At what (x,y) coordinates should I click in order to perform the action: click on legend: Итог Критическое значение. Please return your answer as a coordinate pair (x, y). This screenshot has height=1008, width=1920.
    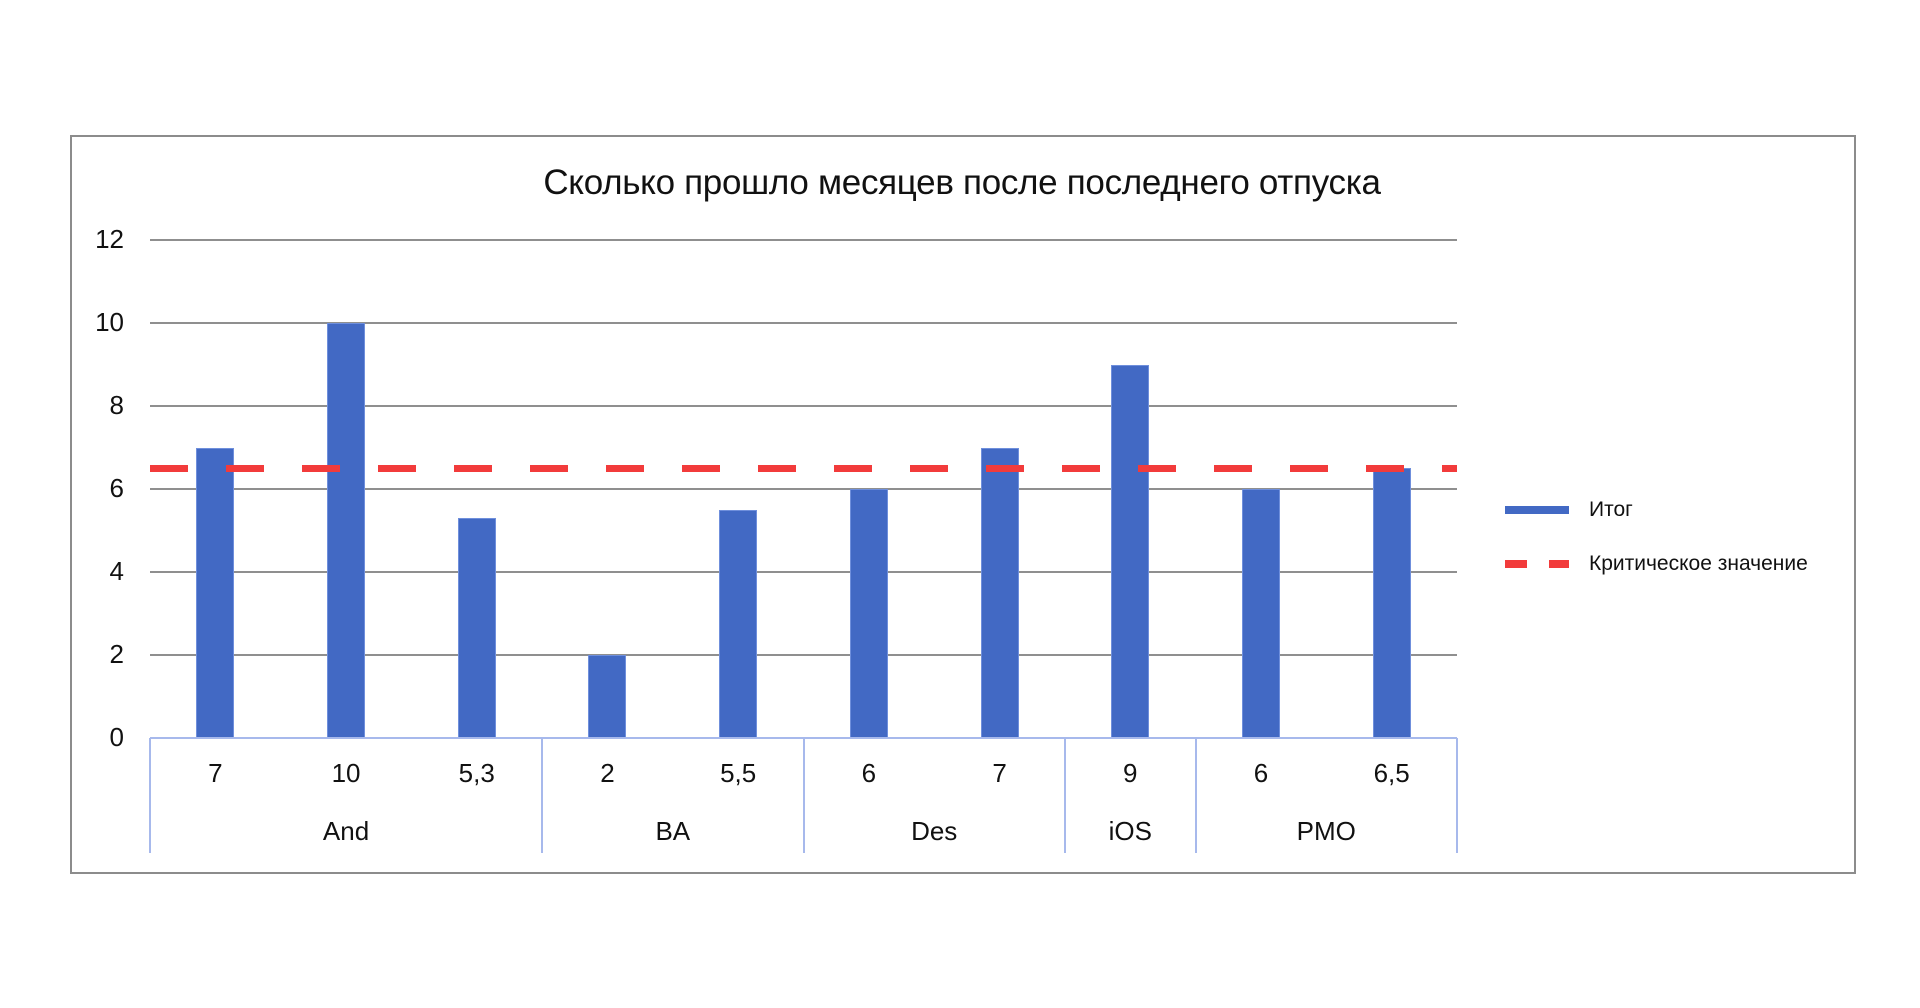
    Looking at the image, I should click on (1656, 549).